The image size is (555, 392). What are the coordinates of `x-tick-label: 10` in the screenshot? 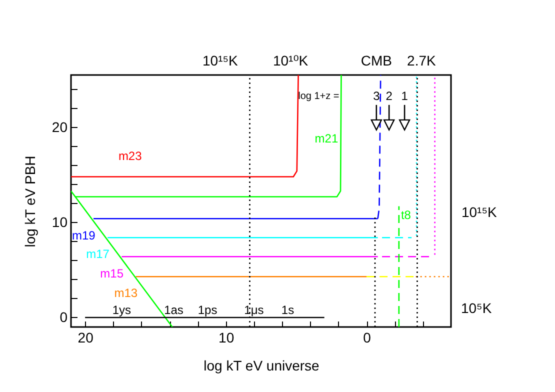 It's located at (226, 338).